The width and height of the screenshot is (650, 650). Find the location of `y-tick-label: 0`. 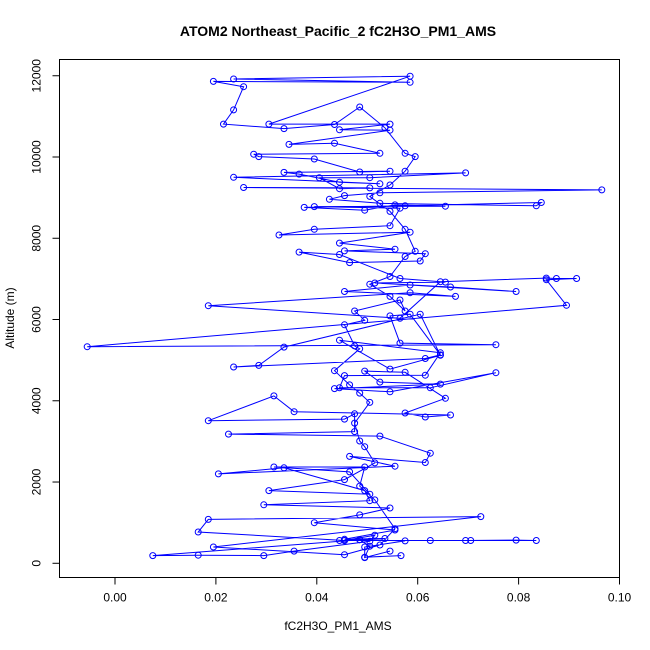

y-tick-label: 0 is located at coordinates (37, 563).